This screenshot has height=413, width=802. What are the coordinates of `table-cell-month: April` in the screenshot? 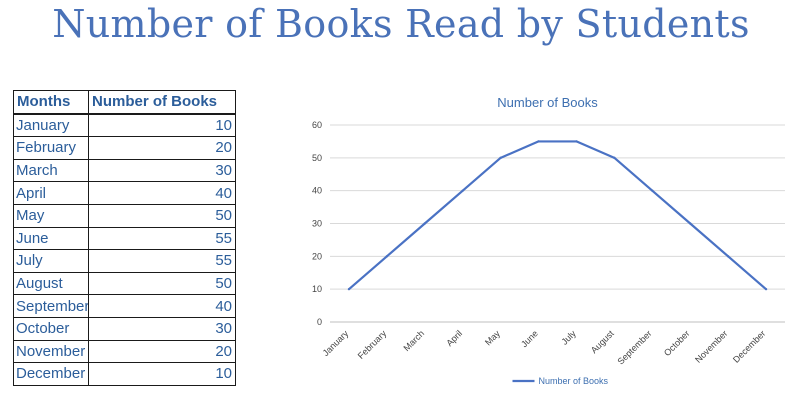 It's located at (51, 193).